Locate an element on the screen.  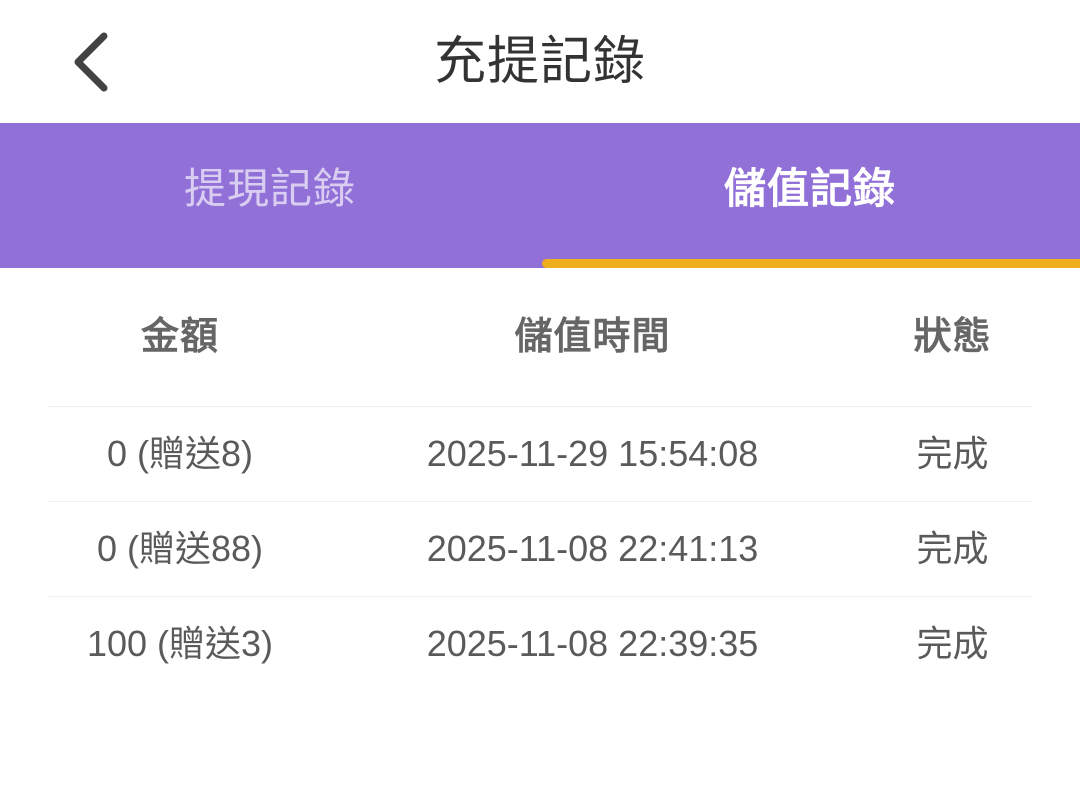
chevron-left-icon is located at coordinates (90, 62).